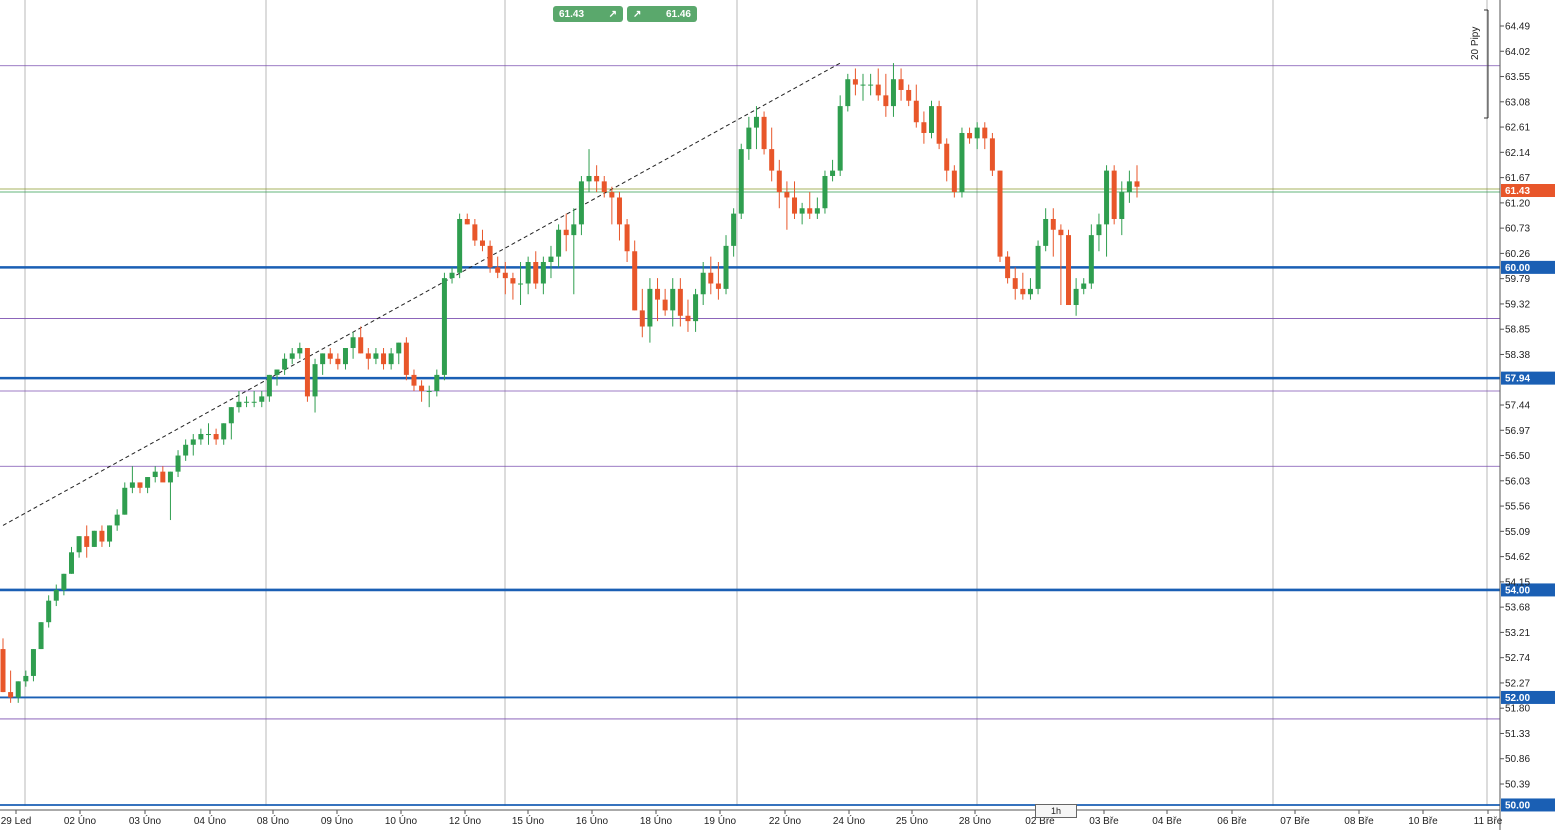 The height and width of the screenshot is (830, 1555). Describe the element at coordinates (720, 820) in the screenshot. I see `x-tick-label: 19 Úno` at that location.